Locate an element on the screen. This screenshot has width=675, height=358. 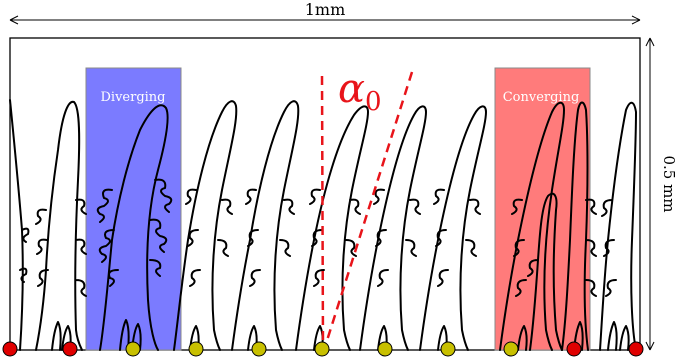
angle-subscript: 0 is located at coordinates (373, 102).